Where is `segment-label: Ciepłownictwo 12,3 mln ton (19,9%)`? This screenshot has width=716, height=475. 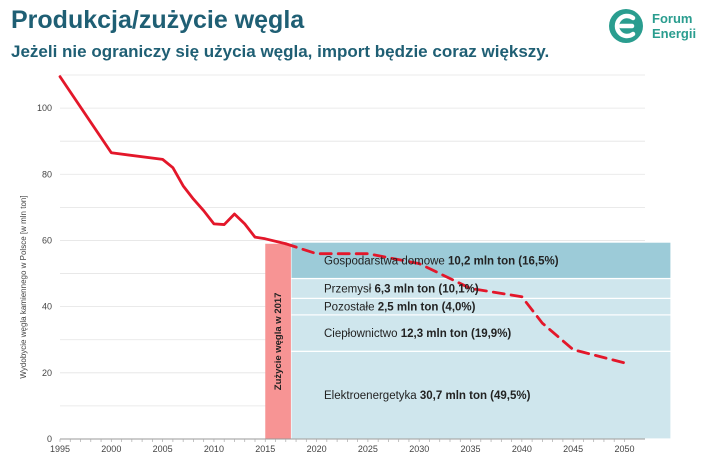 segment-label: Ciepłownictwo 12,3 mln ton (19,9%) is located at coordinates (417, 334).